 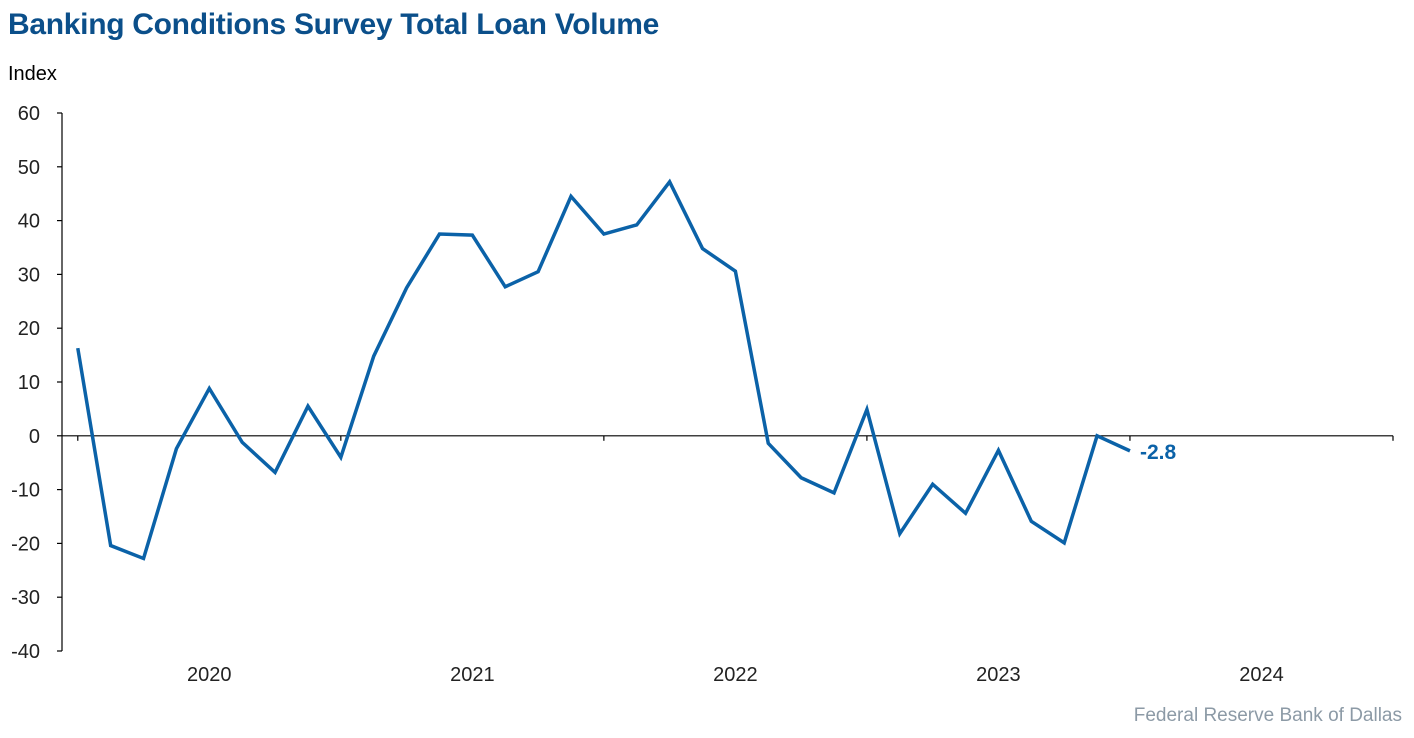 What do you see at coordinates (29, 168) in the screenshot?
I see `y-tick-label: 50` at bounding box center [29, 168].